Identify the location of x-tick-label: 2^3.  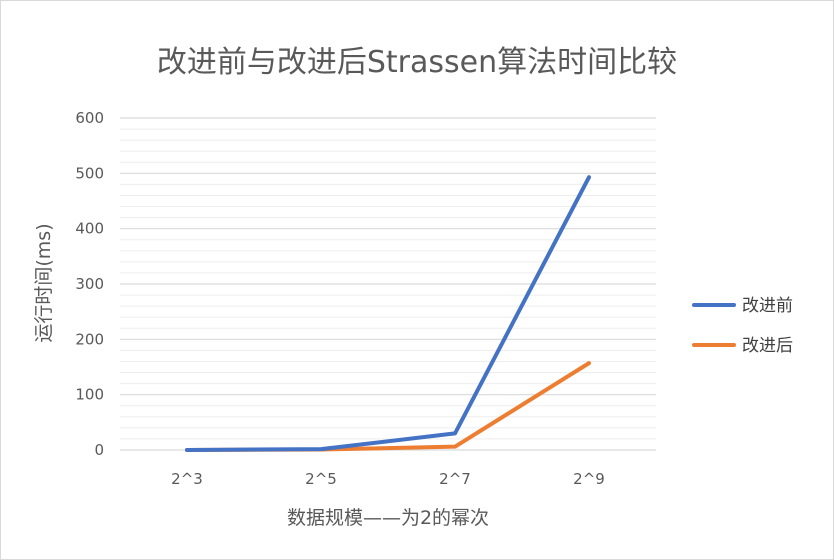
(187, 479).